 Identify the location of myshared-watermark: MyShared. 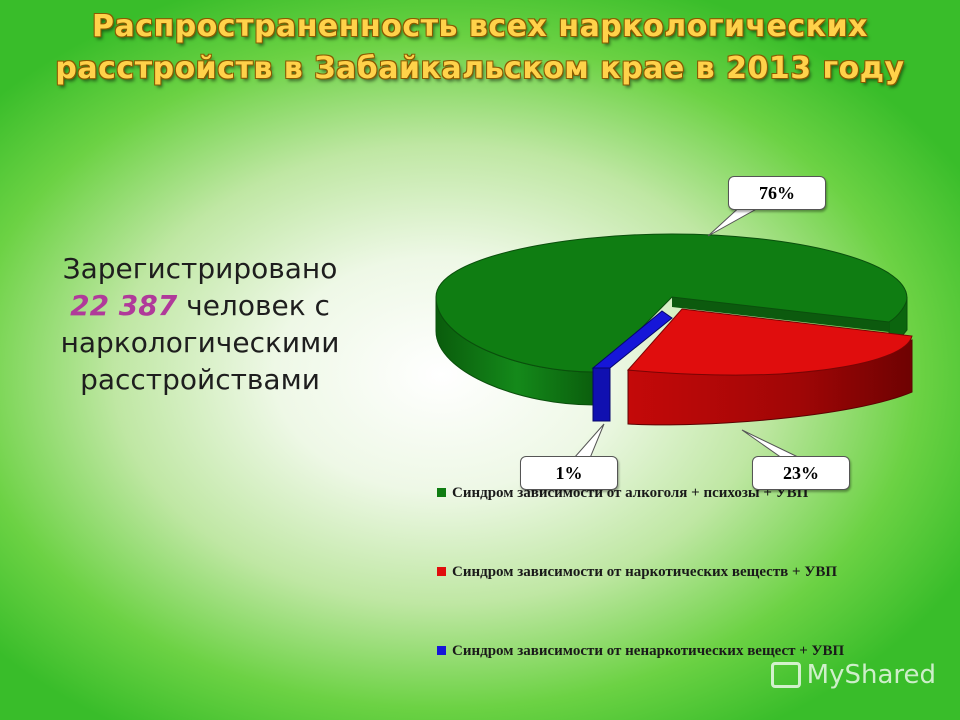
(853, 675).